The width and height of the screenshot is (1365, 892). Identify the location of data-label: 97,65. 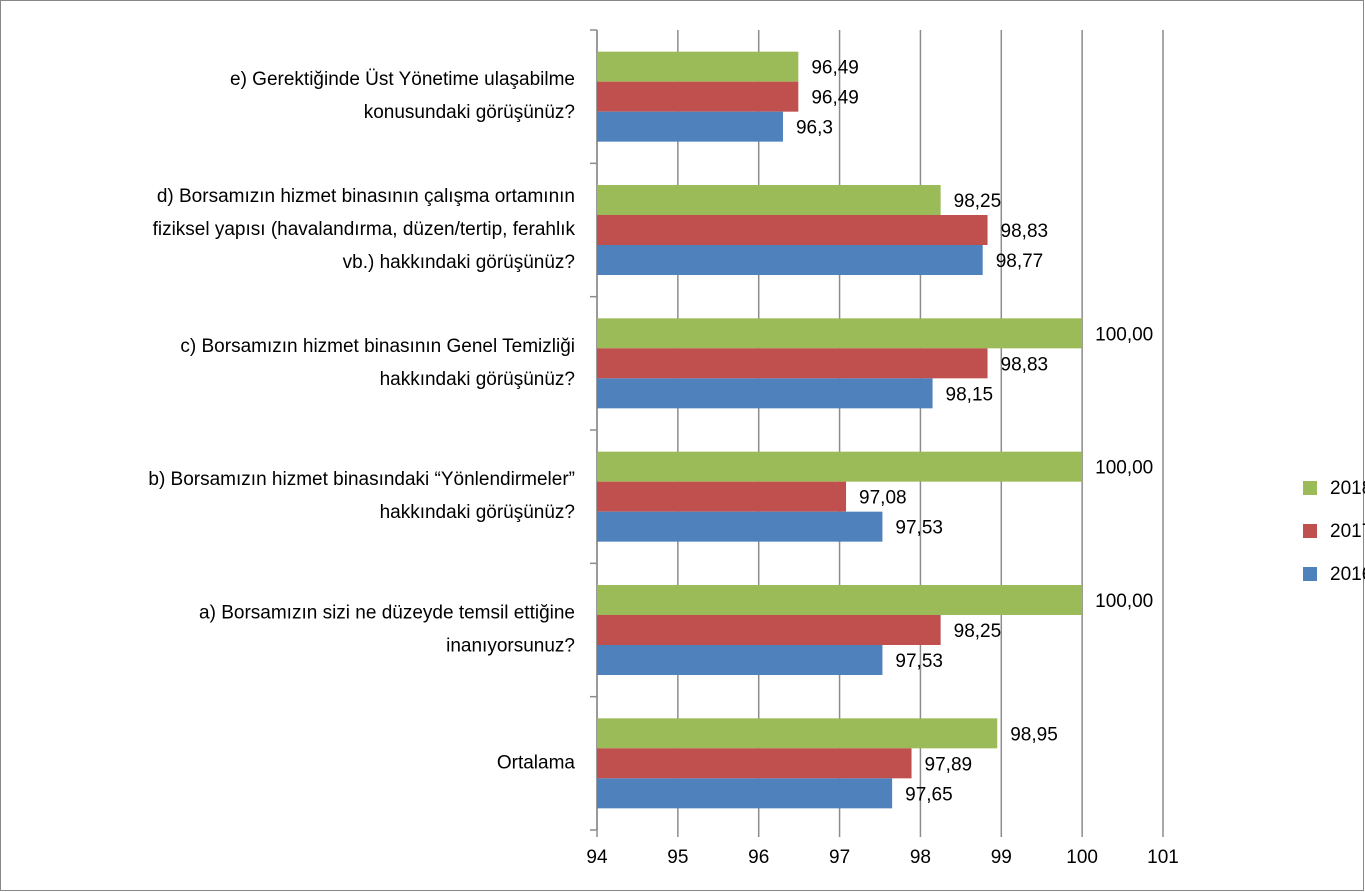
(929, 794).